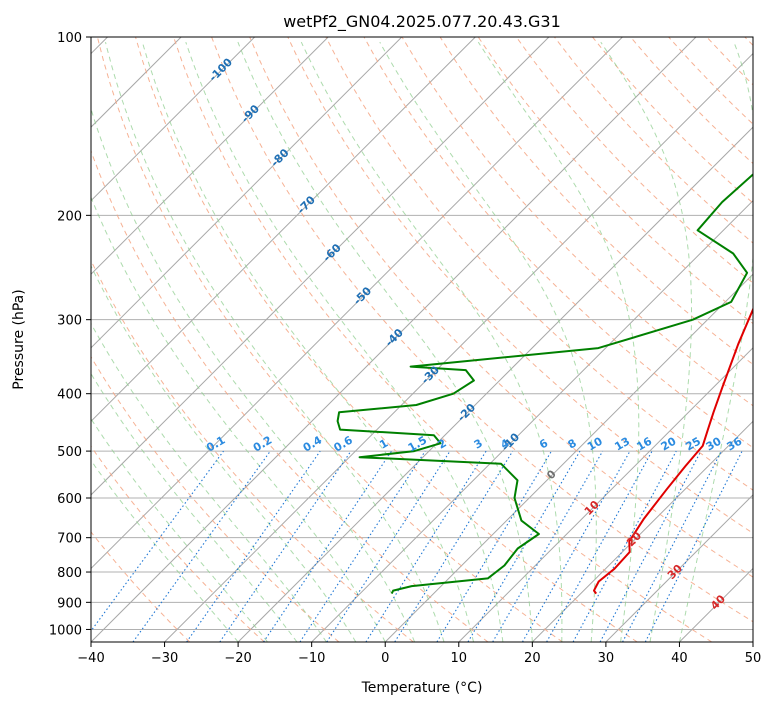 The image size is (775, 708). Describe the element at coordinates (69, 395) in the screenshot. I see `y-tick-label: 400` at that location.